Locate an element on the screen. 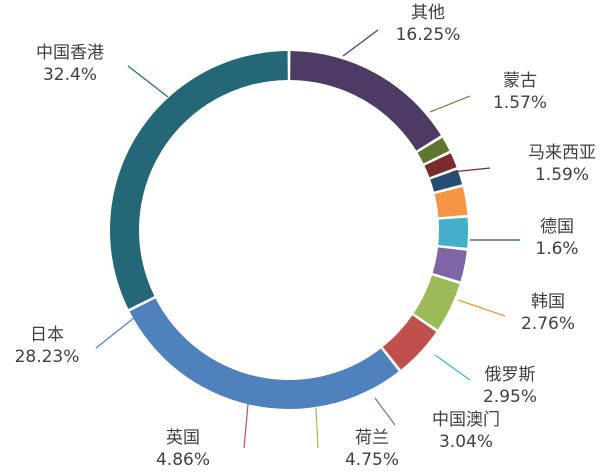 The width and height of the screenshot is (615, 476). slice-value-label: 1.6% is located at coordinates (556, 249).